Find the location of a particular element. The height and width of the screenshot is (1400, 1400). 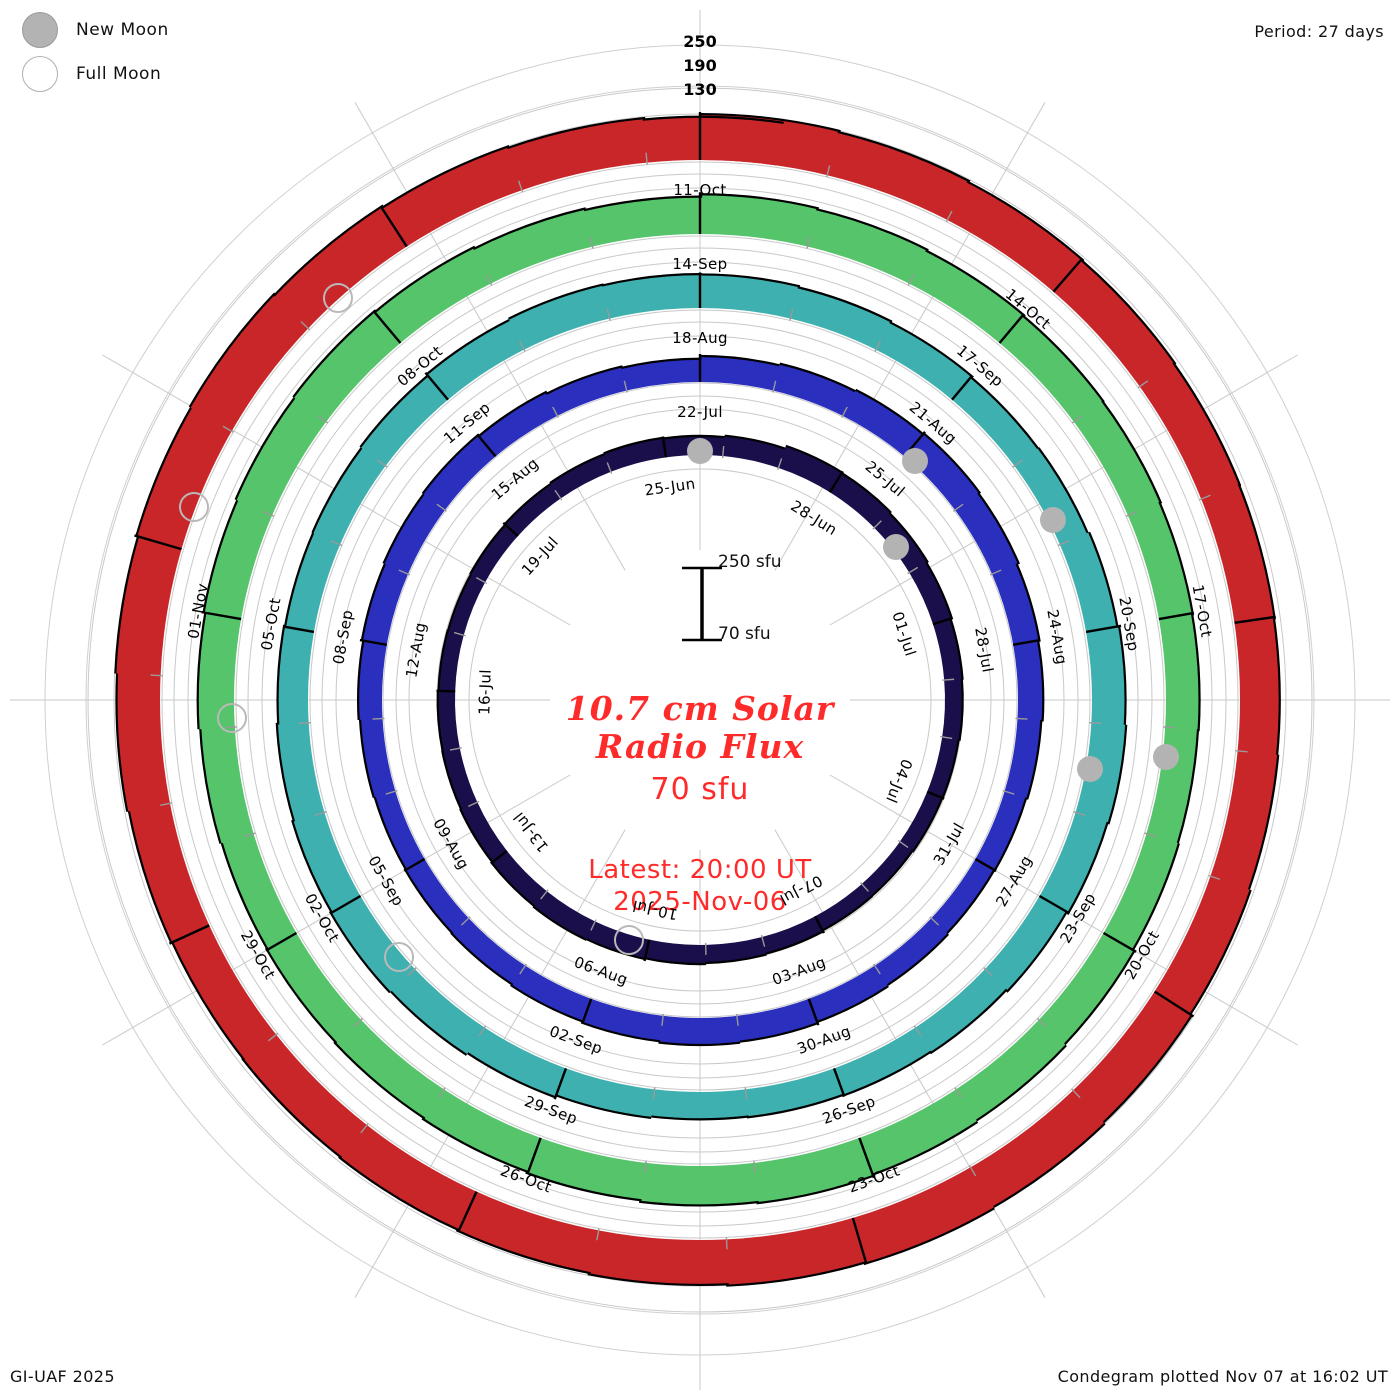

scale-key-top-label: 250 sfu is located at coordinates (750, 562).